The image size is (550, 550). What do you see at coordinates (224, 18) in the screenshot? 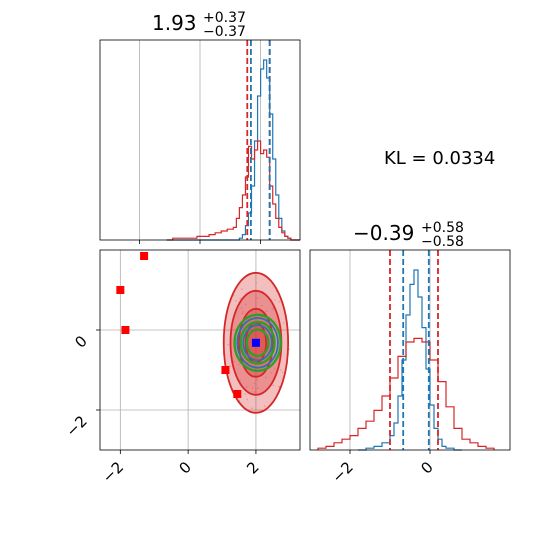
I see `title-upper-param-1: +0.37` at bounding box center [224, 18].